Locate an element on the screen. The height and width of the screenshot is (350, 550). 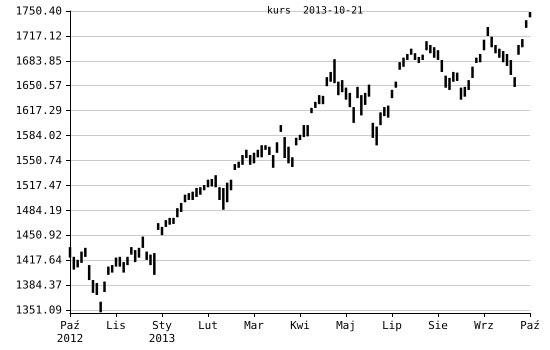
x-tick-label: Wrz is located at coordinates (484, 325).